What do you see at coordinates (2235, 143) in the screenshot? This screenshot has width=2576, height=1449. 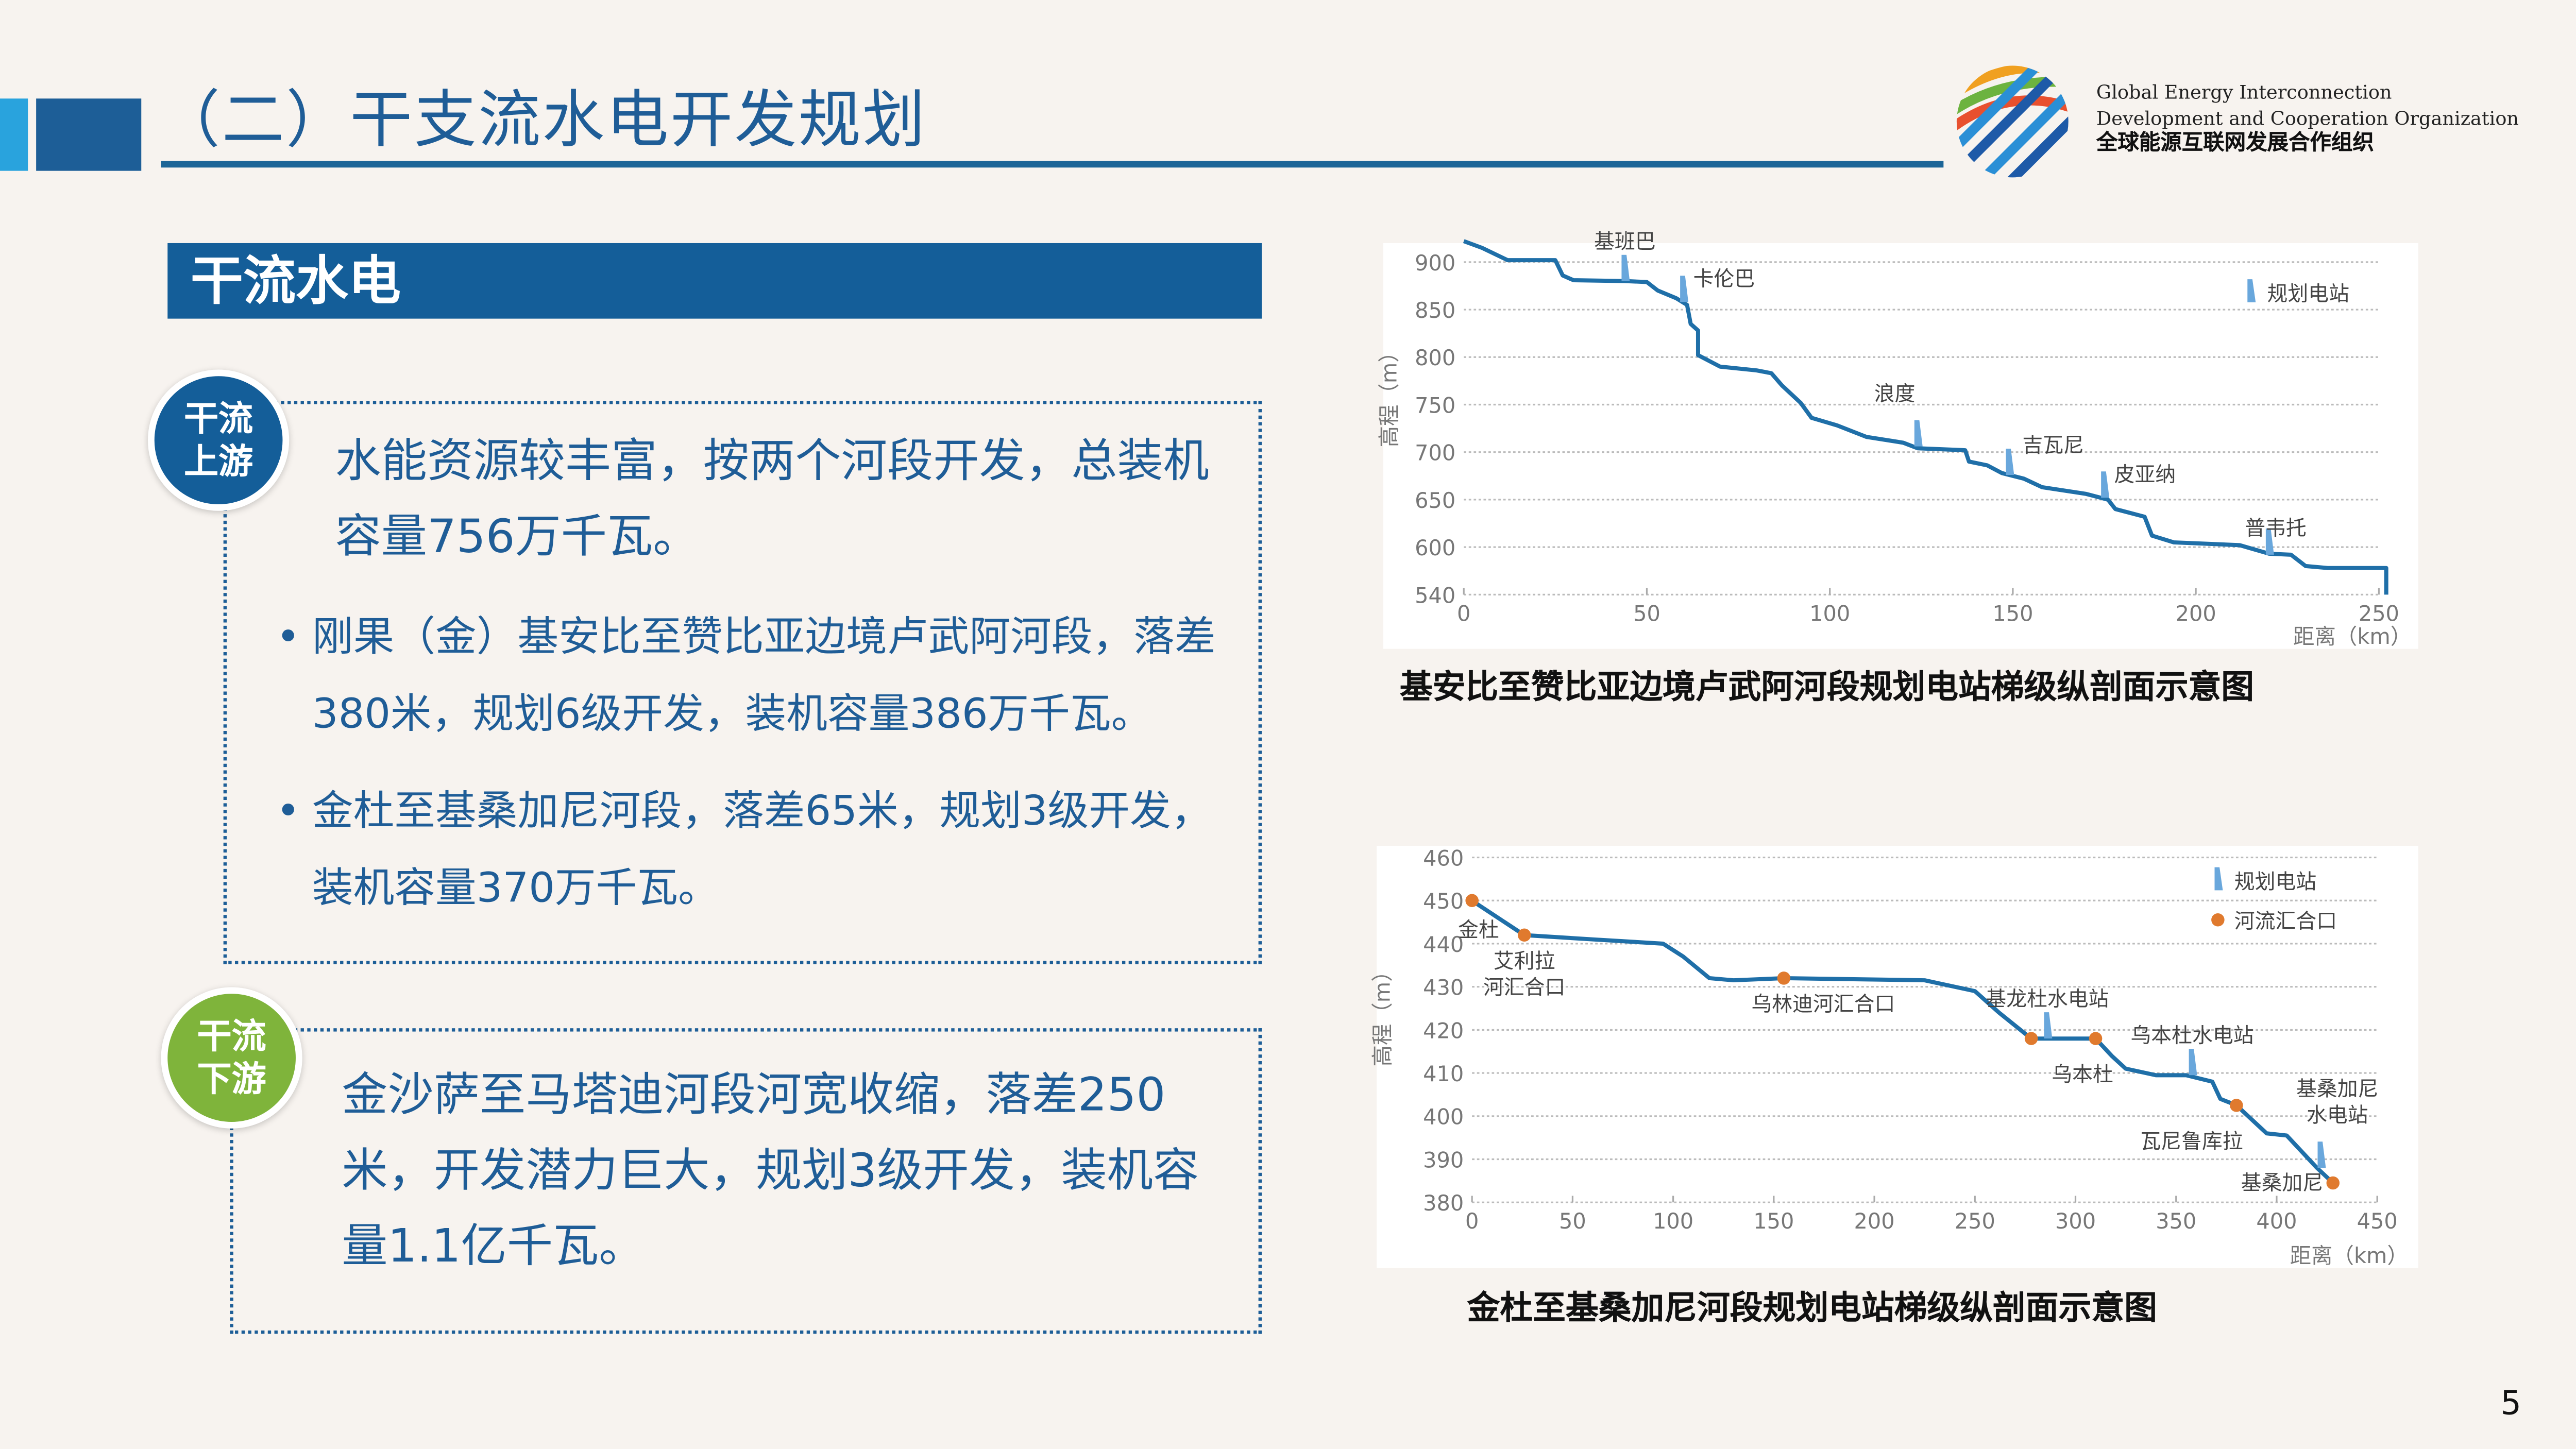 I see `org-name-cn: 全球能源互联网发展合作组织` at bounding box center [2235, 143].